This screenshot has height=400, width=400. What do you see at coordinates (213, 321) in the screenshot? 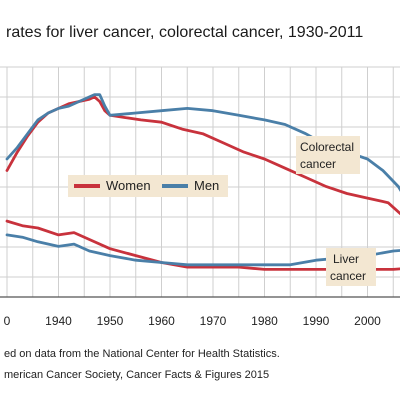
I see `x-tick-label: 1970` at bounding box center [213, 321].